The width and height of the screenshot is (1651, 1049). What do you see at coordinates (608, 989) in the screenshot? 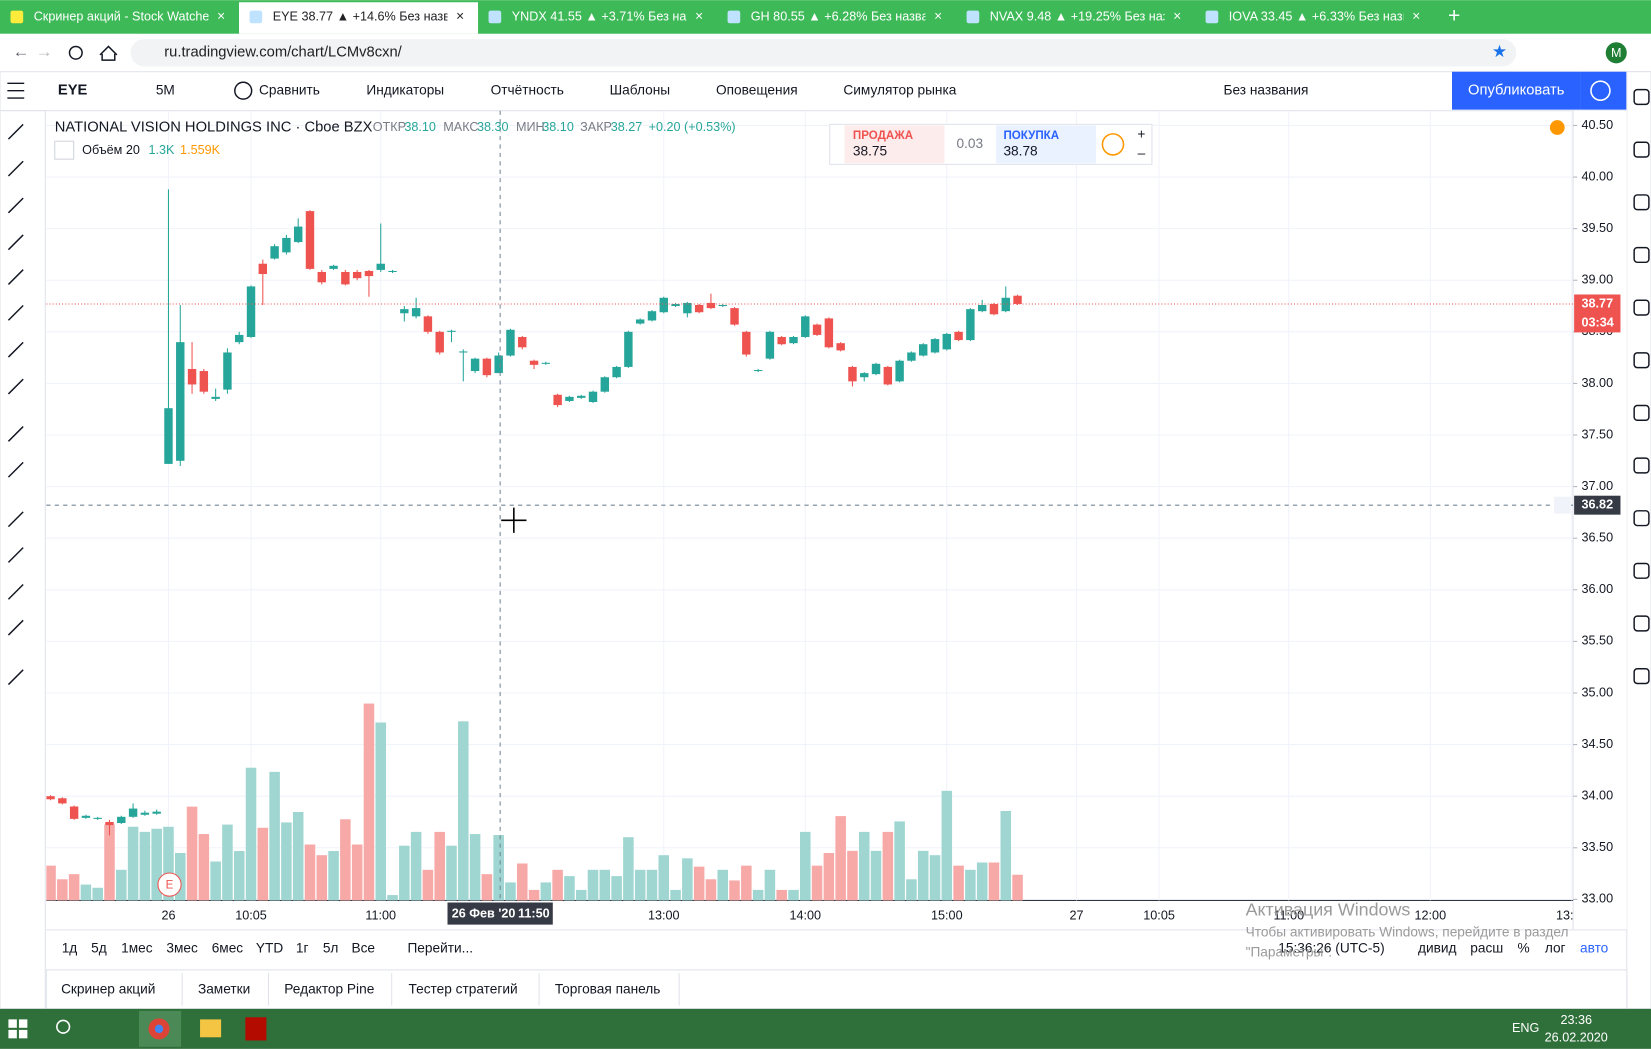
I see `panel-tab: Торговая панель` at bounding box center [608, 989].